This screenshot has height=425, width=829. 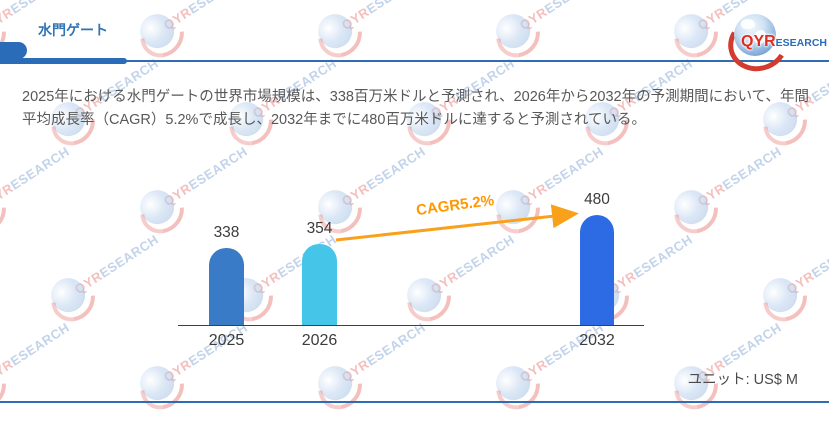 I want to click on bar-2032, so click(x=597, y=269).